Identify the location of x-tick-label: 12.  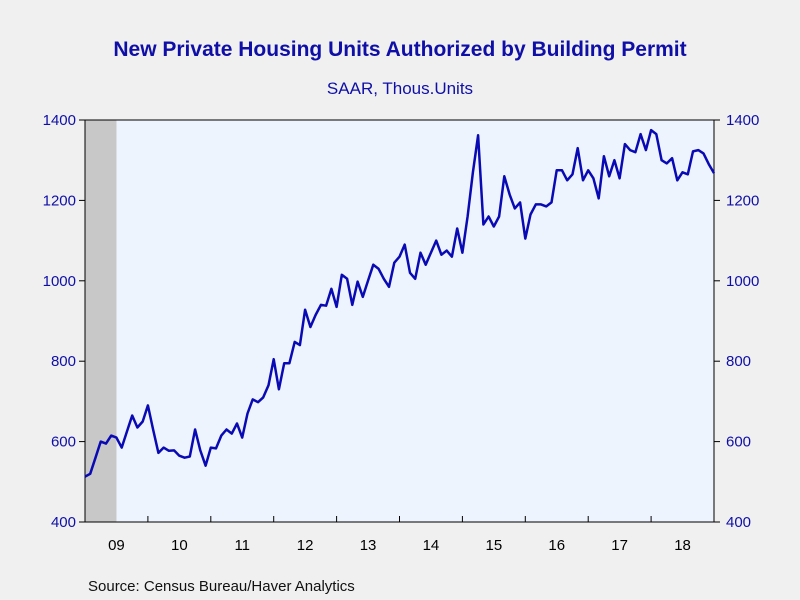
(305, 545).